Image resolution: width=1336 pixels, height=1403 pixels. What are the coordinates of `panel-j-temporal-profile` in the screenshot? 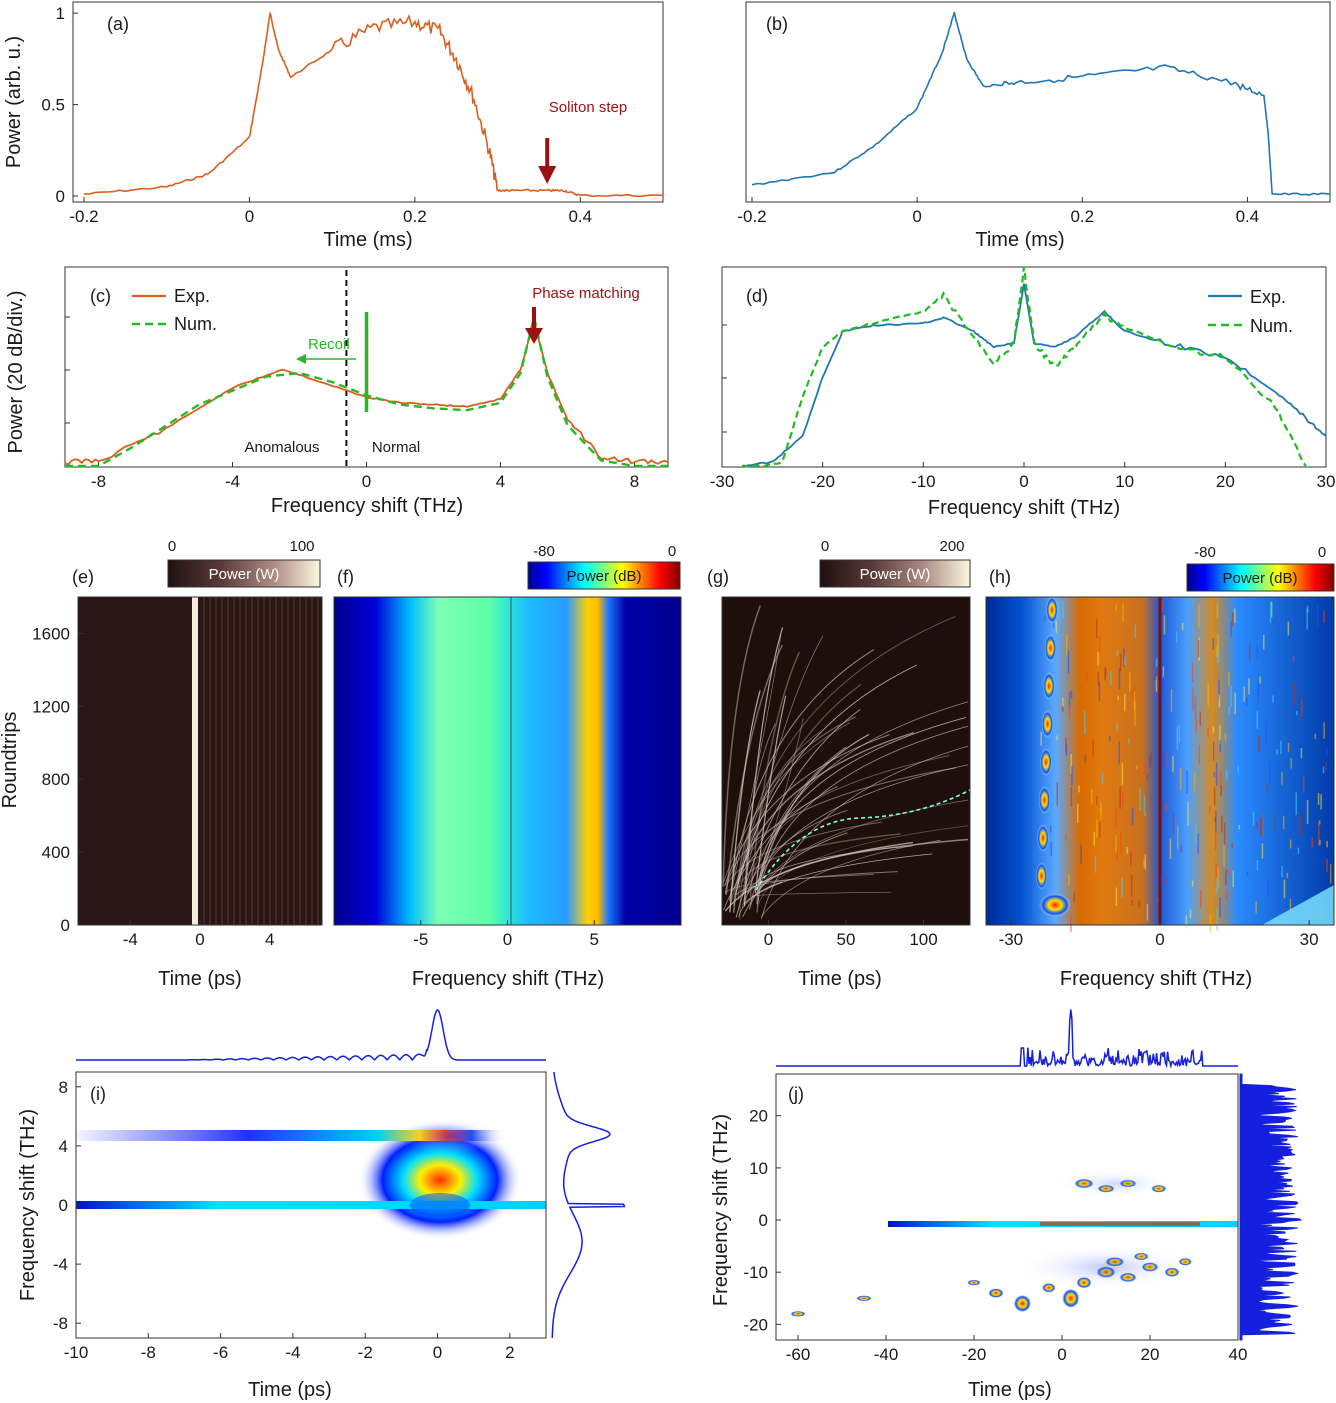 It's located at (1007, 1039).